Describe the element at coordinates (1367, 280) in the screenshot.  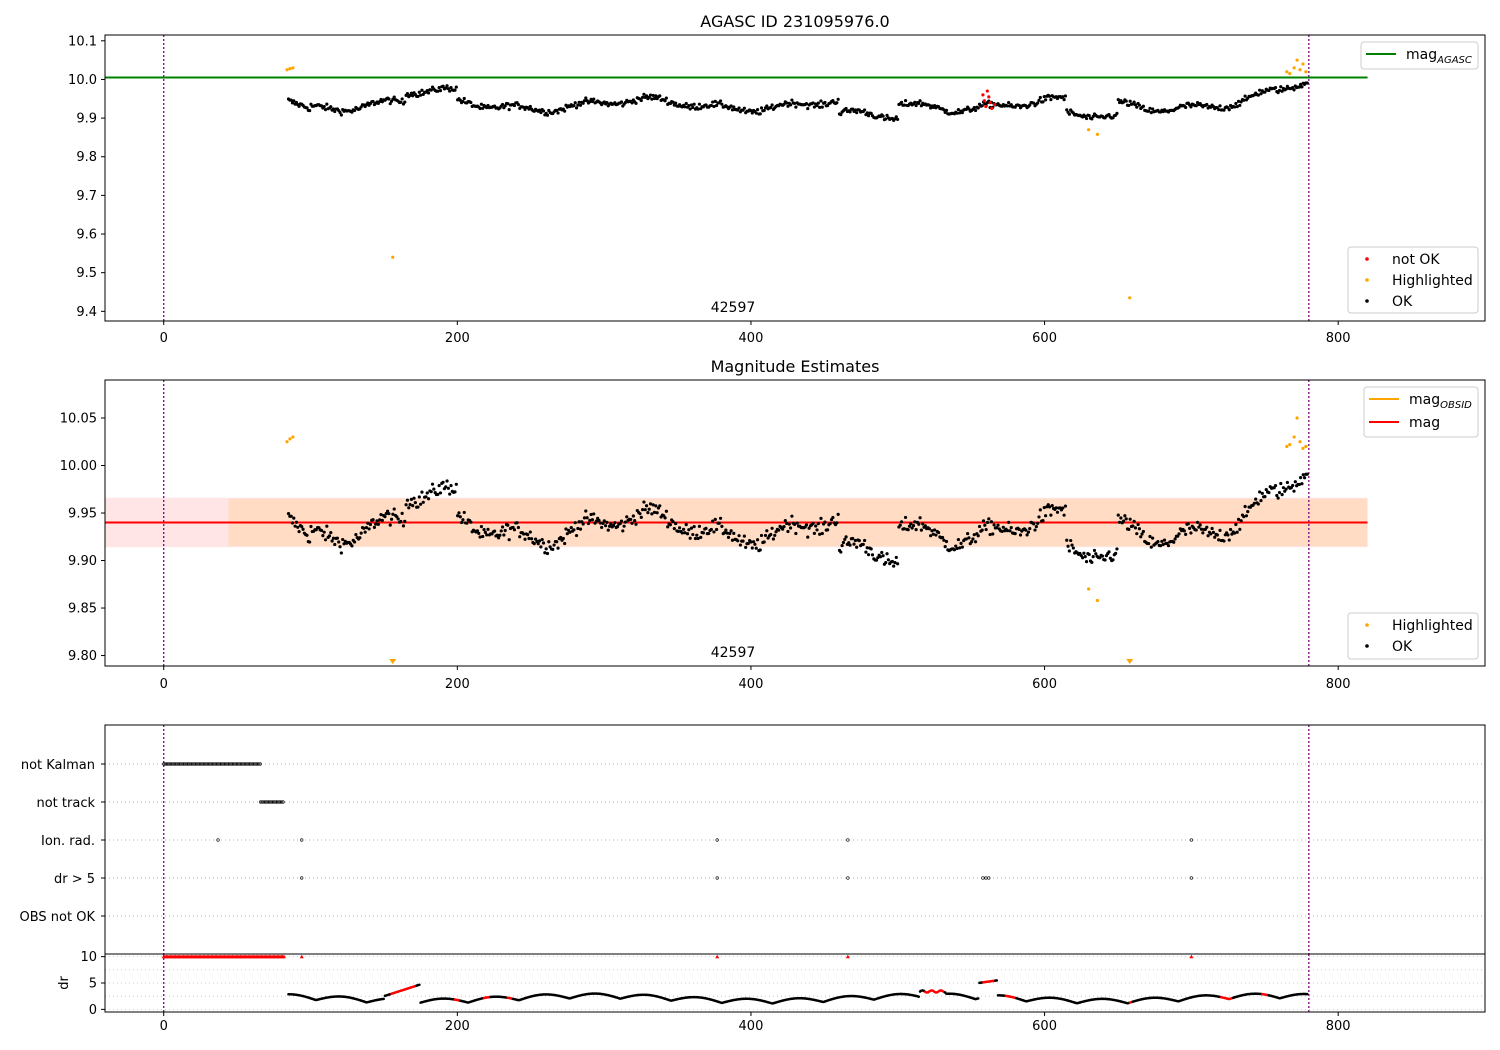
I see `legend-highlighted-marker` at that location.